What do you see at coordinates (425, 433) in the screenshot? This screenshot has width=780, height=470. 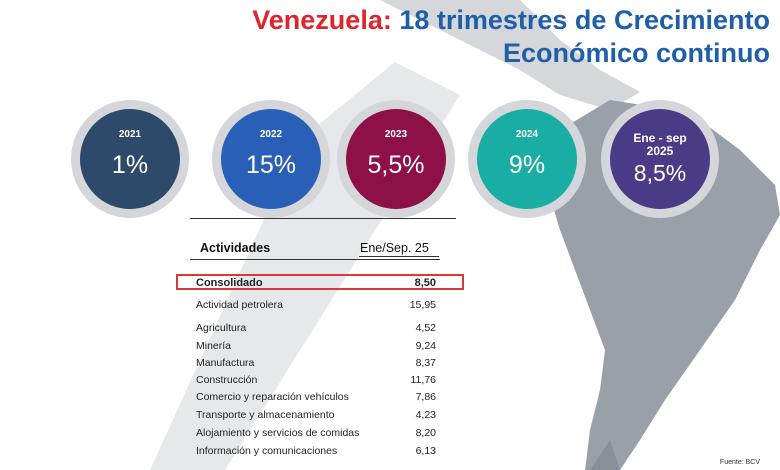 I see `row-value: 8,20` at bounding box center [425, 433].